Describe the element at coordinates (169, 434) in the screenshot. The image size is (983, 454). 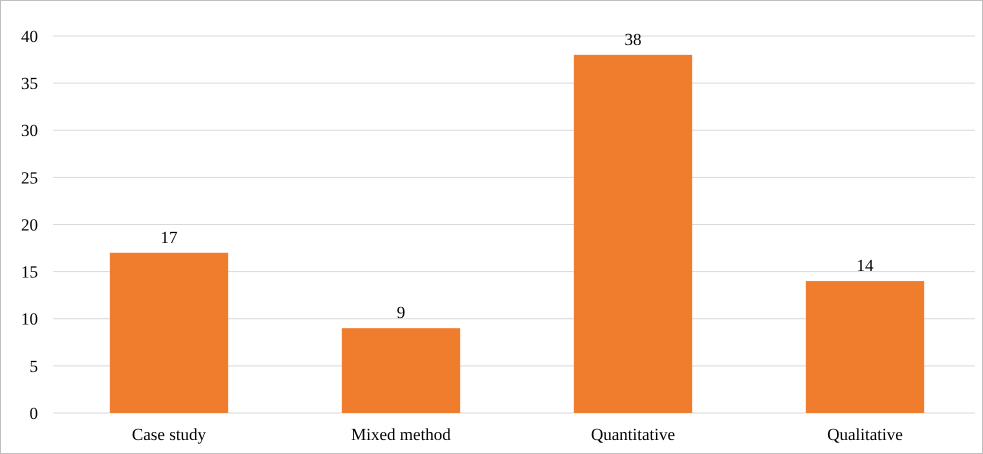
I see `x-tick-label: Case study` at that location.